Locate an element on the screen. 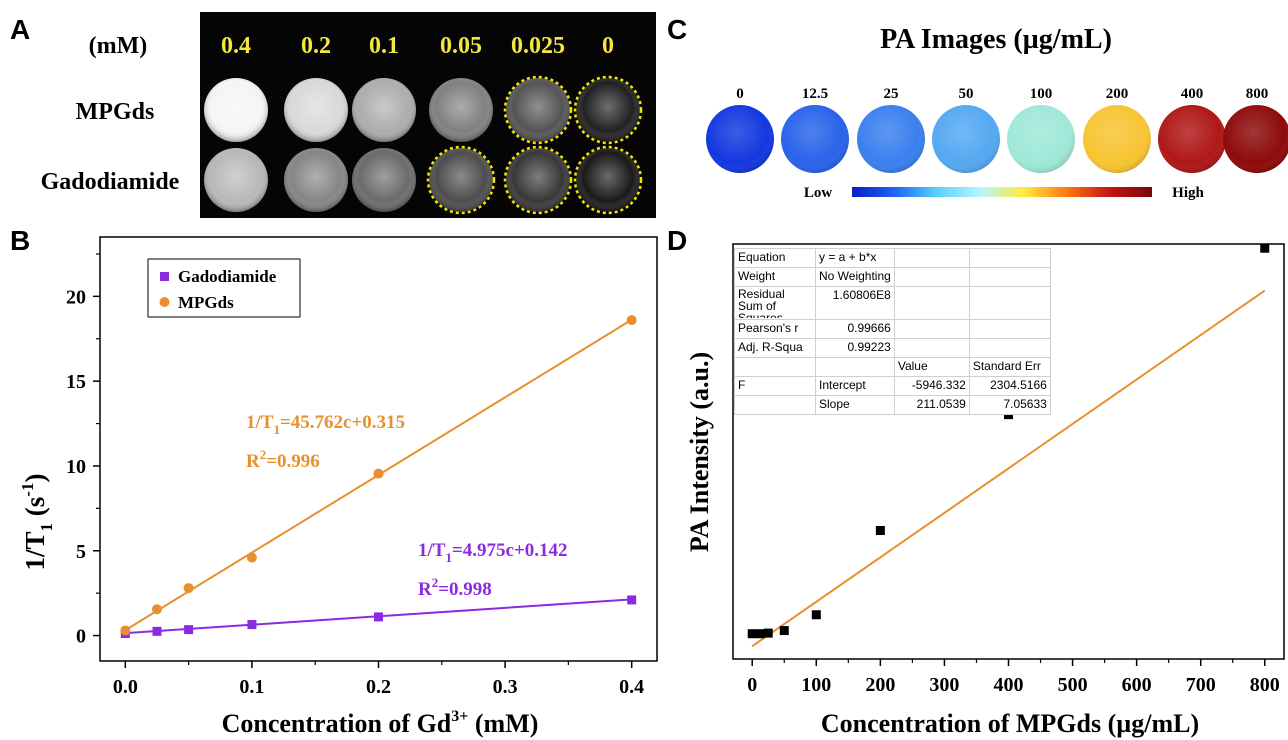 The width and height of the screenshot is (1288, 740). colorbar is located at coordinates (1002, 192).